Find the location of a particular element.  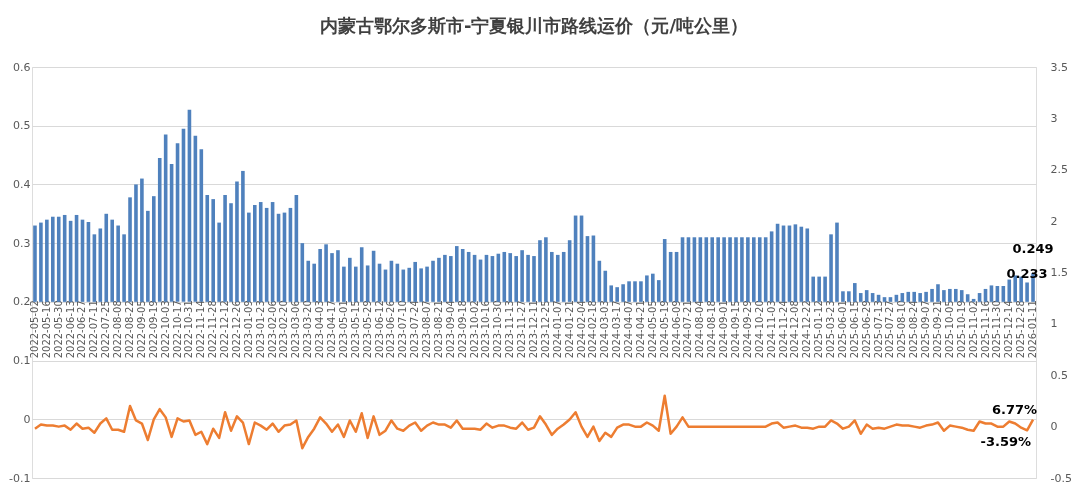

y-tick-label: 0 is located at coordinates (27, 419).